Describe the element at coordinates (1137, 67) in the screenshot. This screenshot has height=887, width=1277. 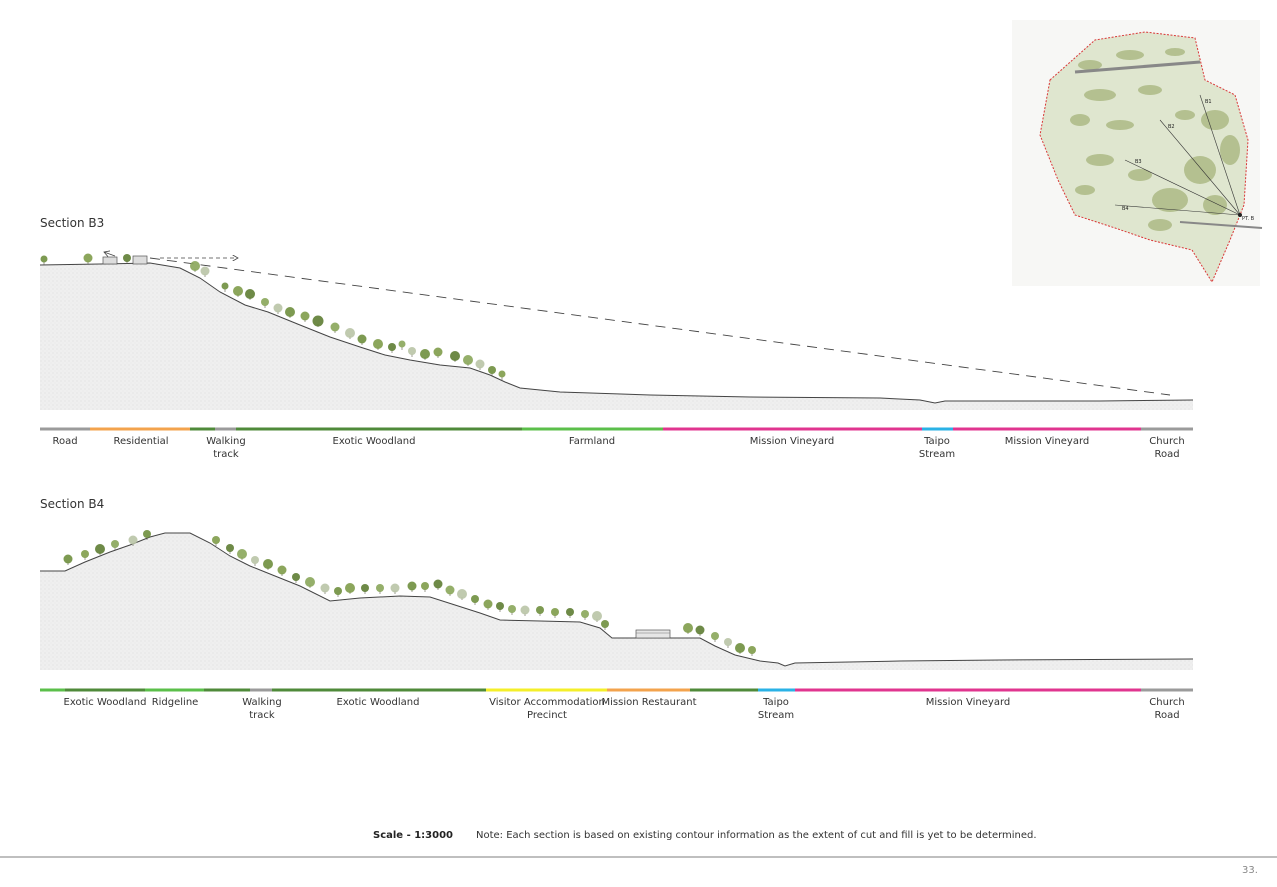
I see `main-road` at that location.